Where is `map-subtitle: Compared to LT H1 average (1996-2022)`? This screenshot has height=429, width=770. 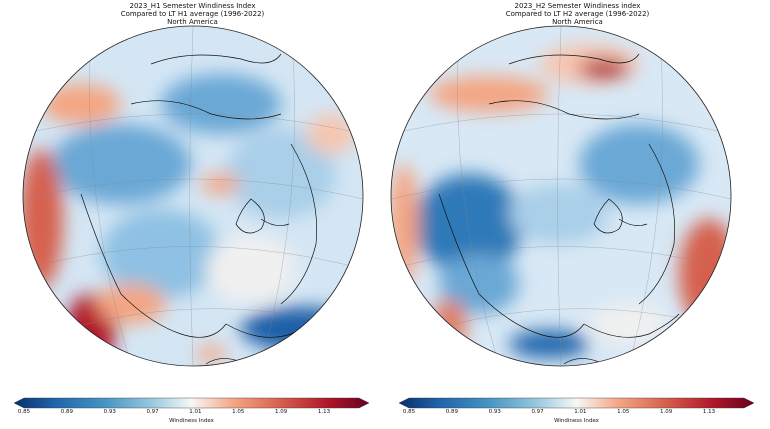 map-subtitle: Compared to LT H1 average (1996-2022) is located at coordinates (192, 14).